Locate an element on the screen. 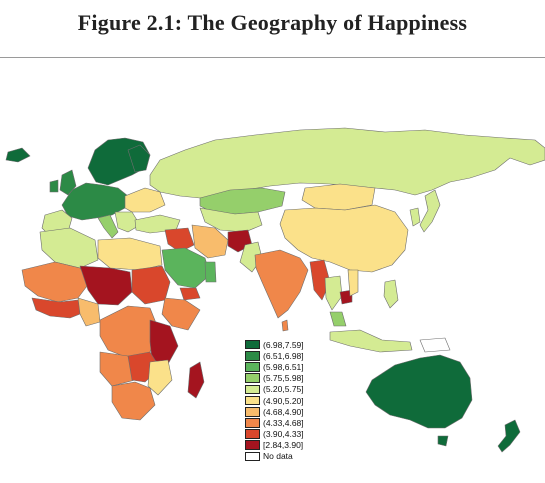 This screenshot has width=545, height=483. legend-label: (4.90,5.20] is located at coordinates (283, 400).